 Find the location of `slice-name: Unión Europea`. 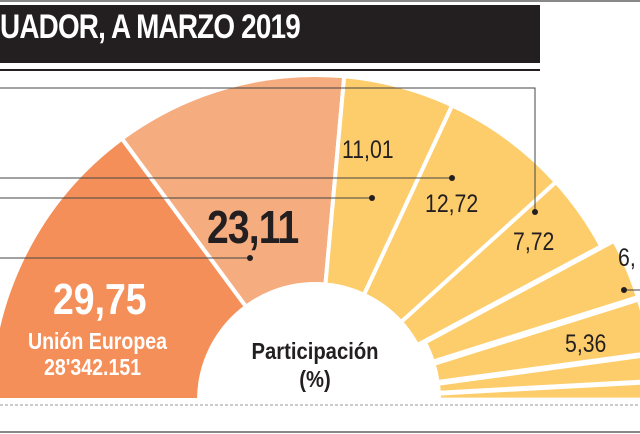

slice-name: Unión Europea is located at coordinates (98, 341).